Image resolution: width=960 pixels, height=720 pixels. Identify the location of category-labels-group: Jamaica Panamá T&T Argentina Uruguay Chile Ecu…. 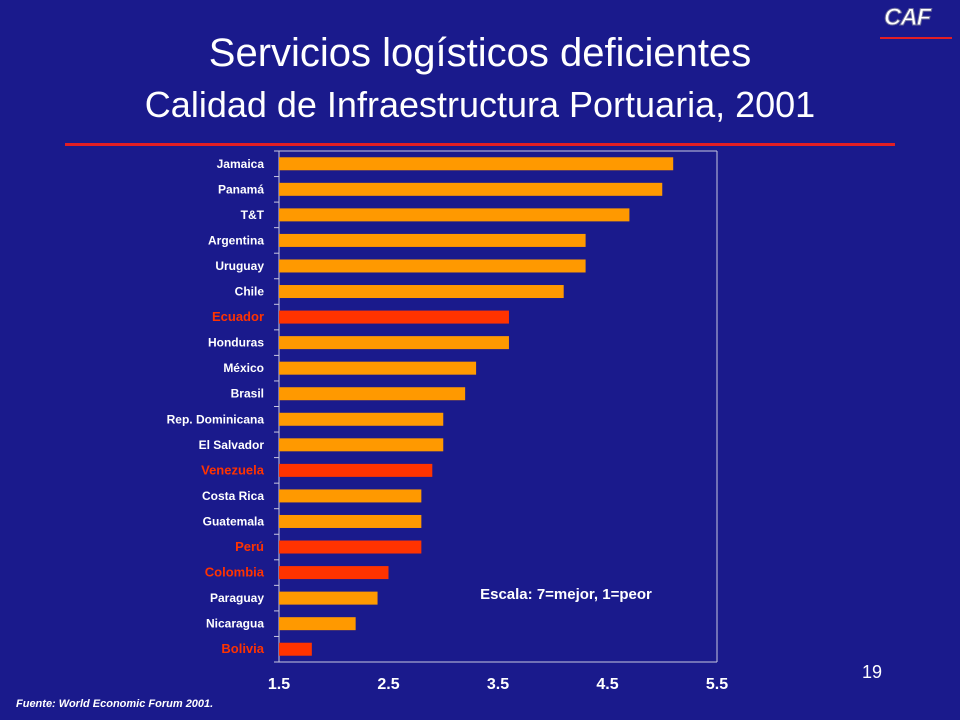
(216, 406).